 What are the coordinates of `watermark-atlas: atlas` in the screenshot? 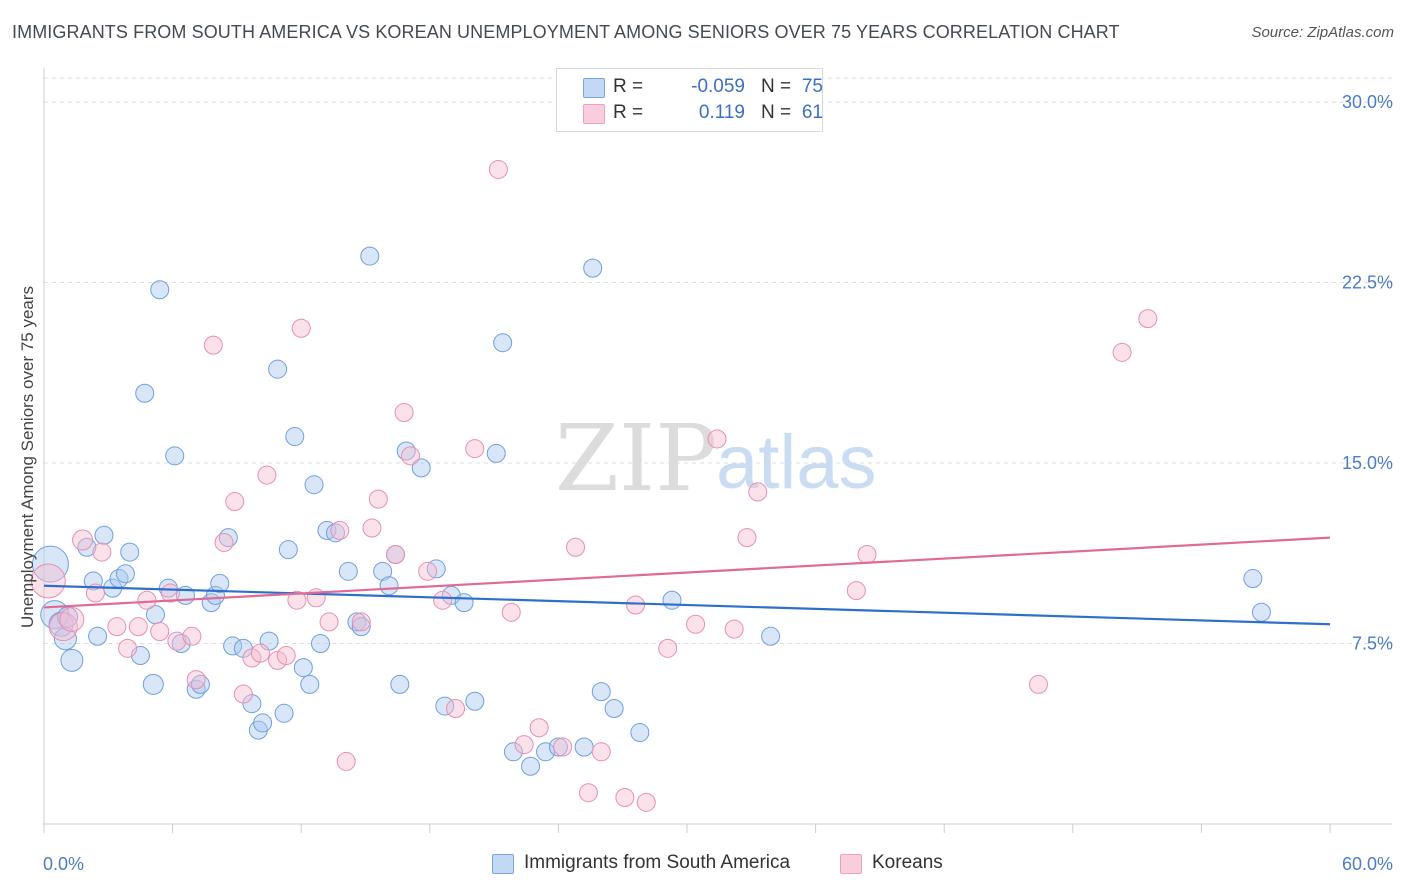 It's located at (796, 462).